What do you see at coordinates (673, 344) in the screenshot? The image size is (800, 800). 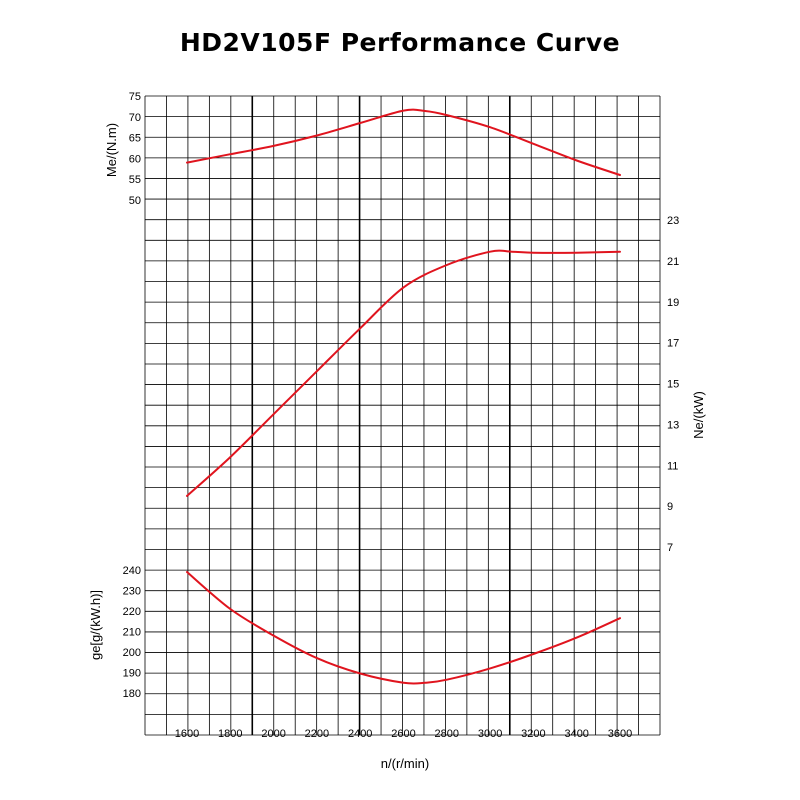 I see `y-tick-label: 17` at bounding box center [673, 344].